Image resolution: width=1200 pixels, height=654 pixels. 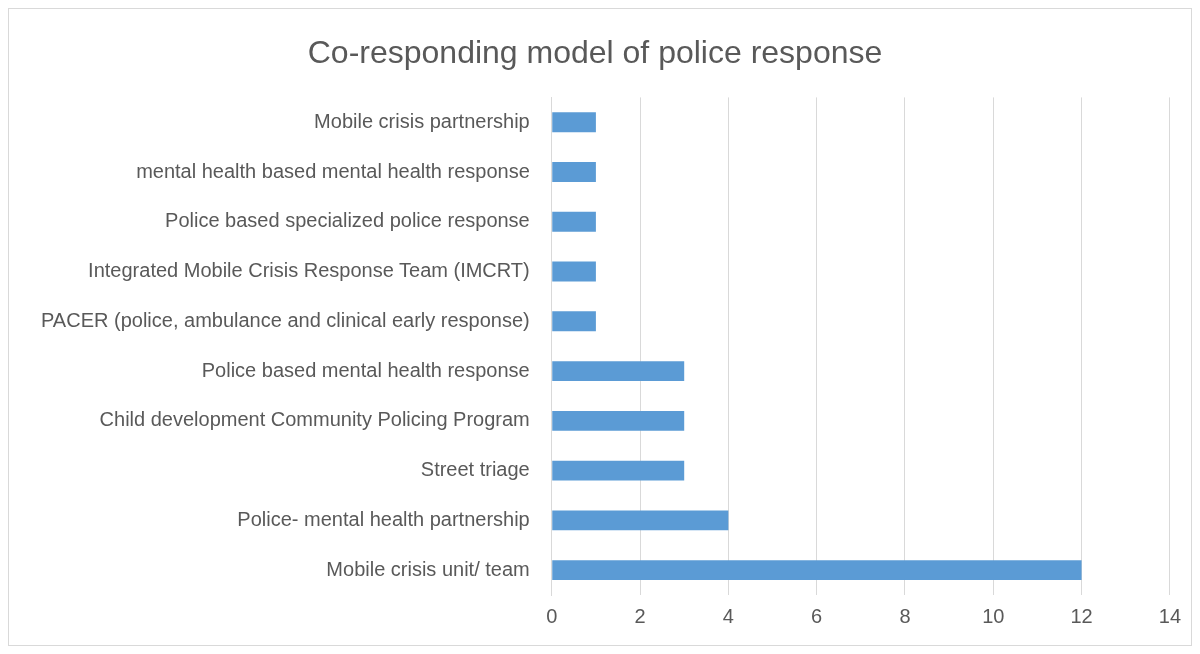 What do you see at coordinates (365, 369) in the screenshot?
I see `y-tick-label: Police based mental health response` at bounding box center [365, 369].